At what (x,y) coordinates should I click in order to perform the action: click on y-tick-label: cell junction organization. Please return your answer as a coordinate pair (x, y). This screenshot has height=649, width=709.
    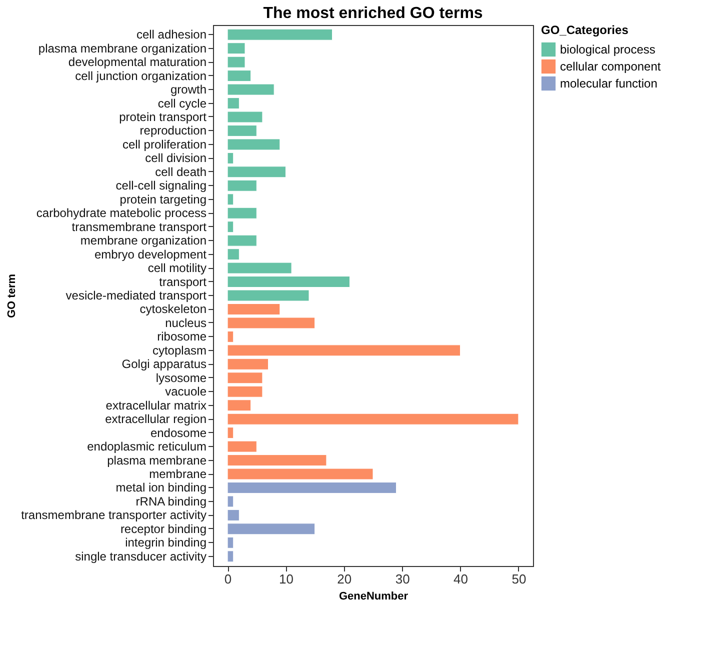
    Looking at the image, I should click on (140, 75).